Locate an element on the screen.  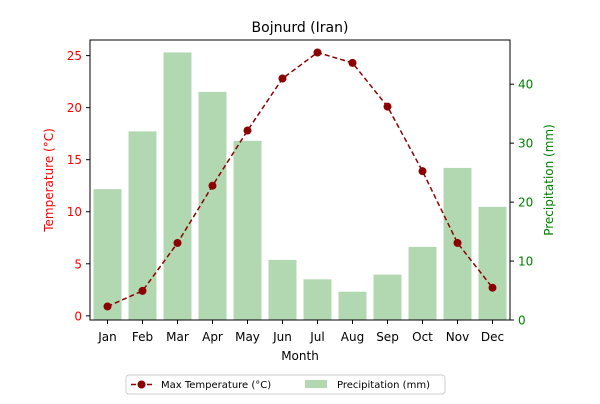
left-y-tick-label: 0 is located at coordinates (78, 316).